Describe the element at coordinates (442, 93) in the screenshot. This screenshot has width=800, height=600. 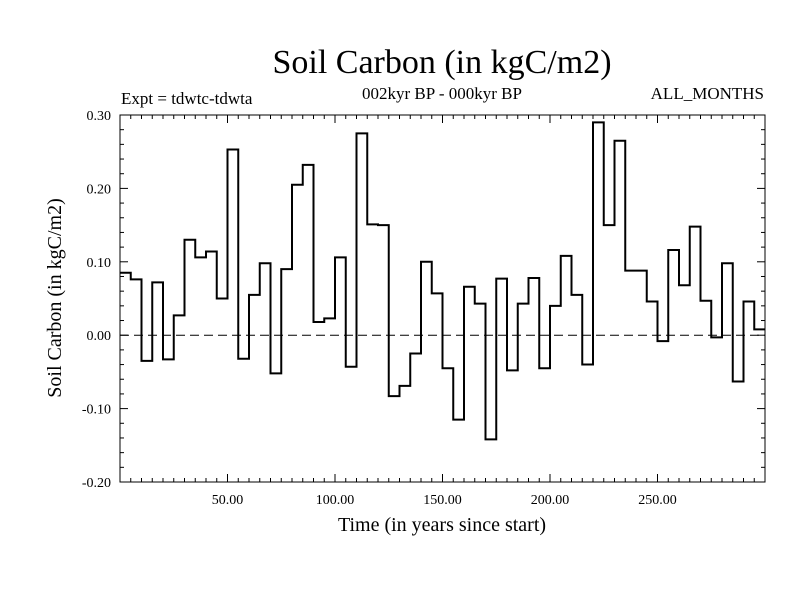
I see `chart-subtitle-period: 002kyr BP - 000kyr BP` at that location.